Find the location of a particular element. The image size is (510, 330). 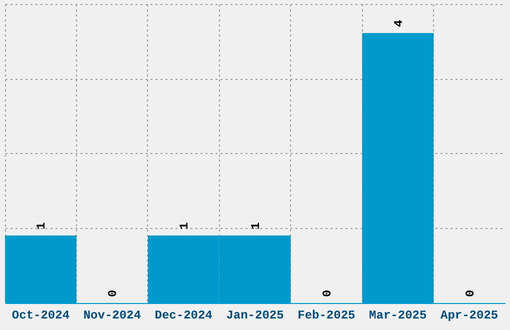

x-tick-label: Nov-2024 is located at coordinates (112, 315).